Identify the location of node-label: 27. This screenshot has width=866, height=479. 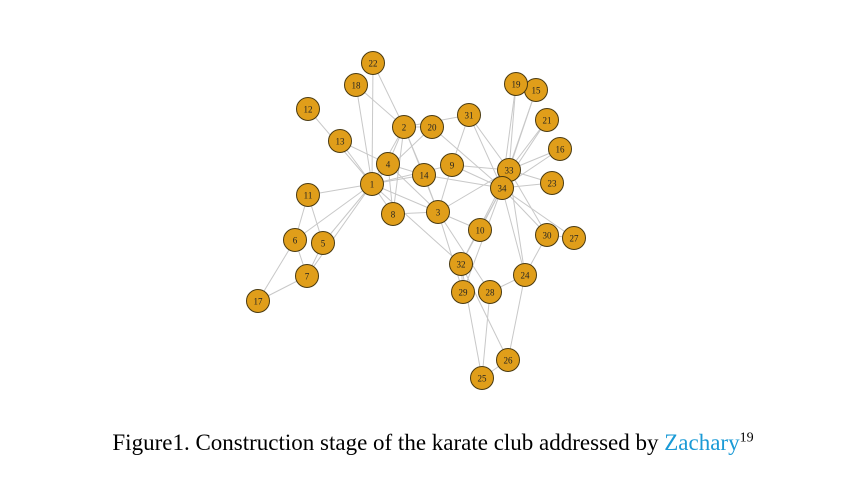
(575, 239).